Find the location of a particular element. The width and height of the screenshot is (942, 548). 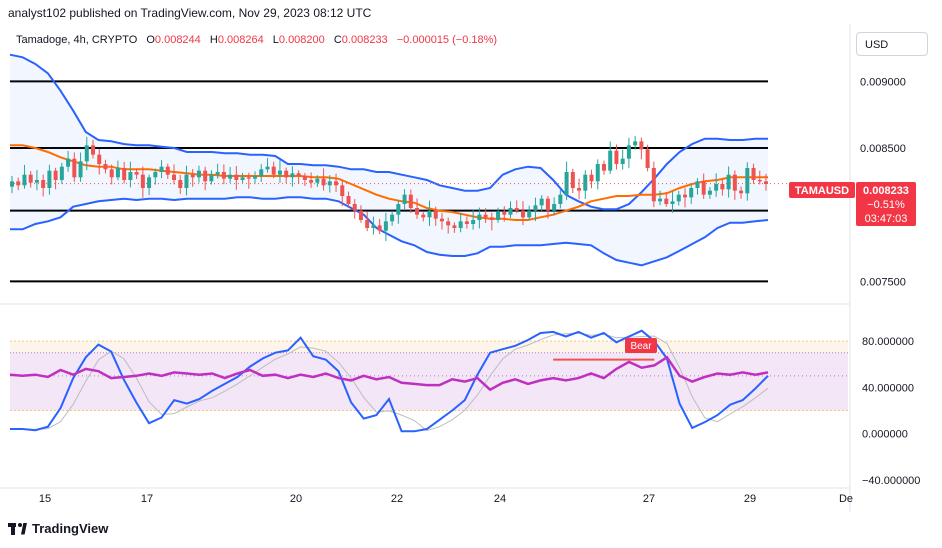

open-value: 0.008244 is located at coordinates (177, 40).